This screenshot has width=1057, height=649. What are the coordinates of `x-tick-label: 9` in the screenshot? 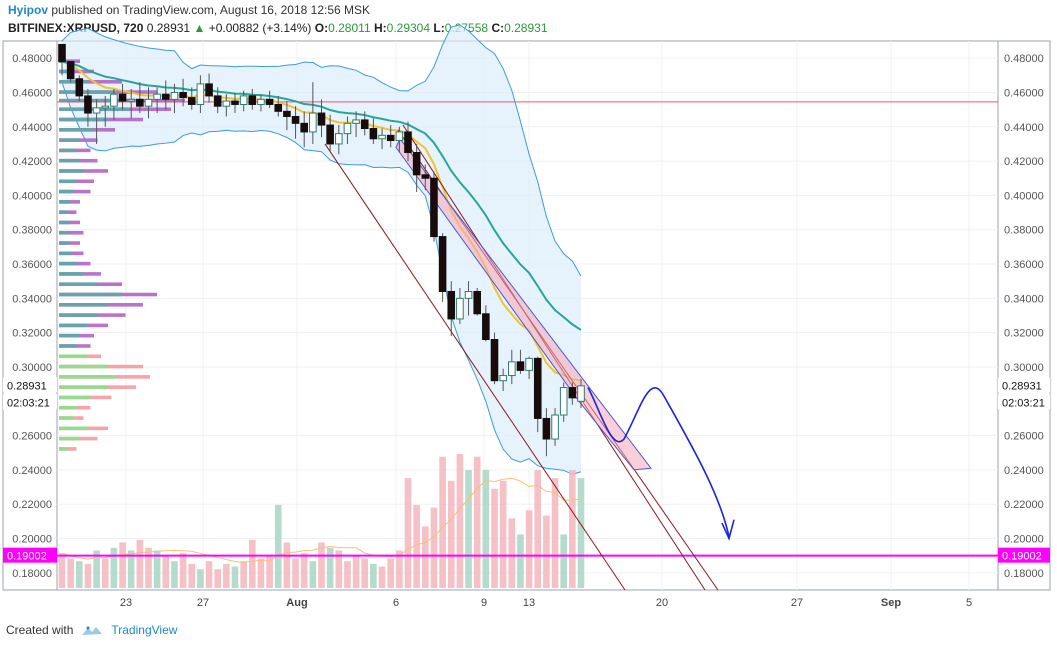 It's located at (484, 603).